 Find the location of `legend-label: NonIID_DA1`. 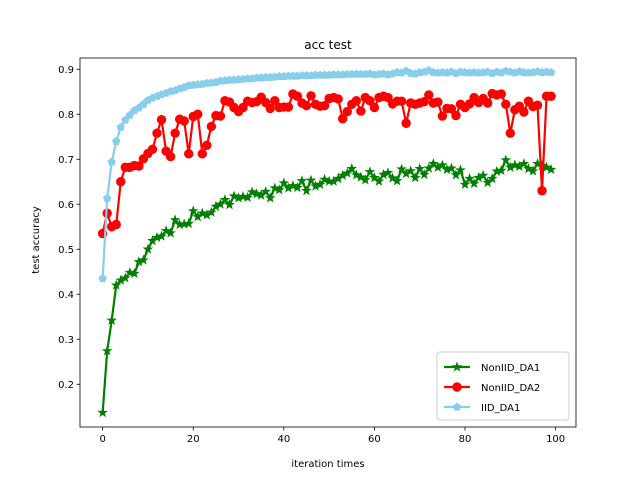

legend-label: NonIID_DA1 is located at coordinates (510, 368).